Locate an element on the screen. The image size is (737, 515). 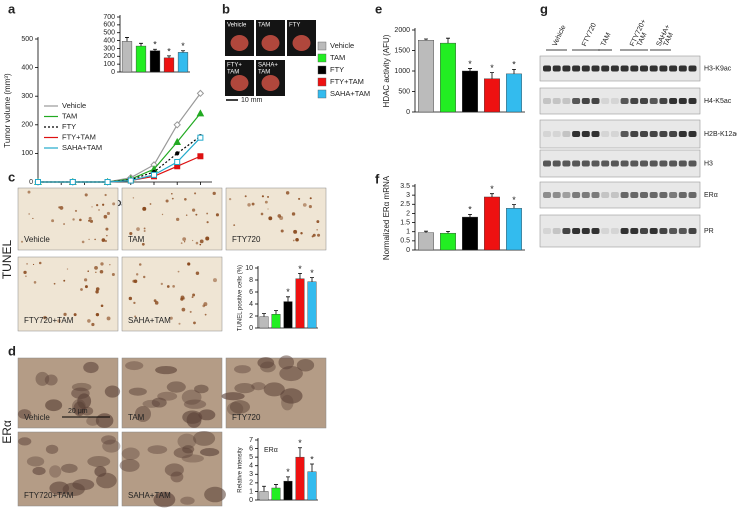
blot-label: H3-K9ac is located at coordinates (718, 68).